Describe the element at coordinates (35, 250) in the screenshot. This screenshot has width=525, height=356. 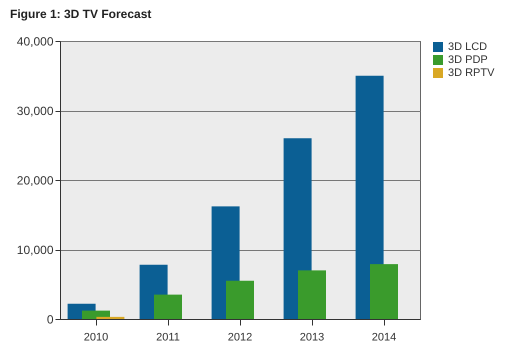
I see `y-tick-label: 10,000` at that location.